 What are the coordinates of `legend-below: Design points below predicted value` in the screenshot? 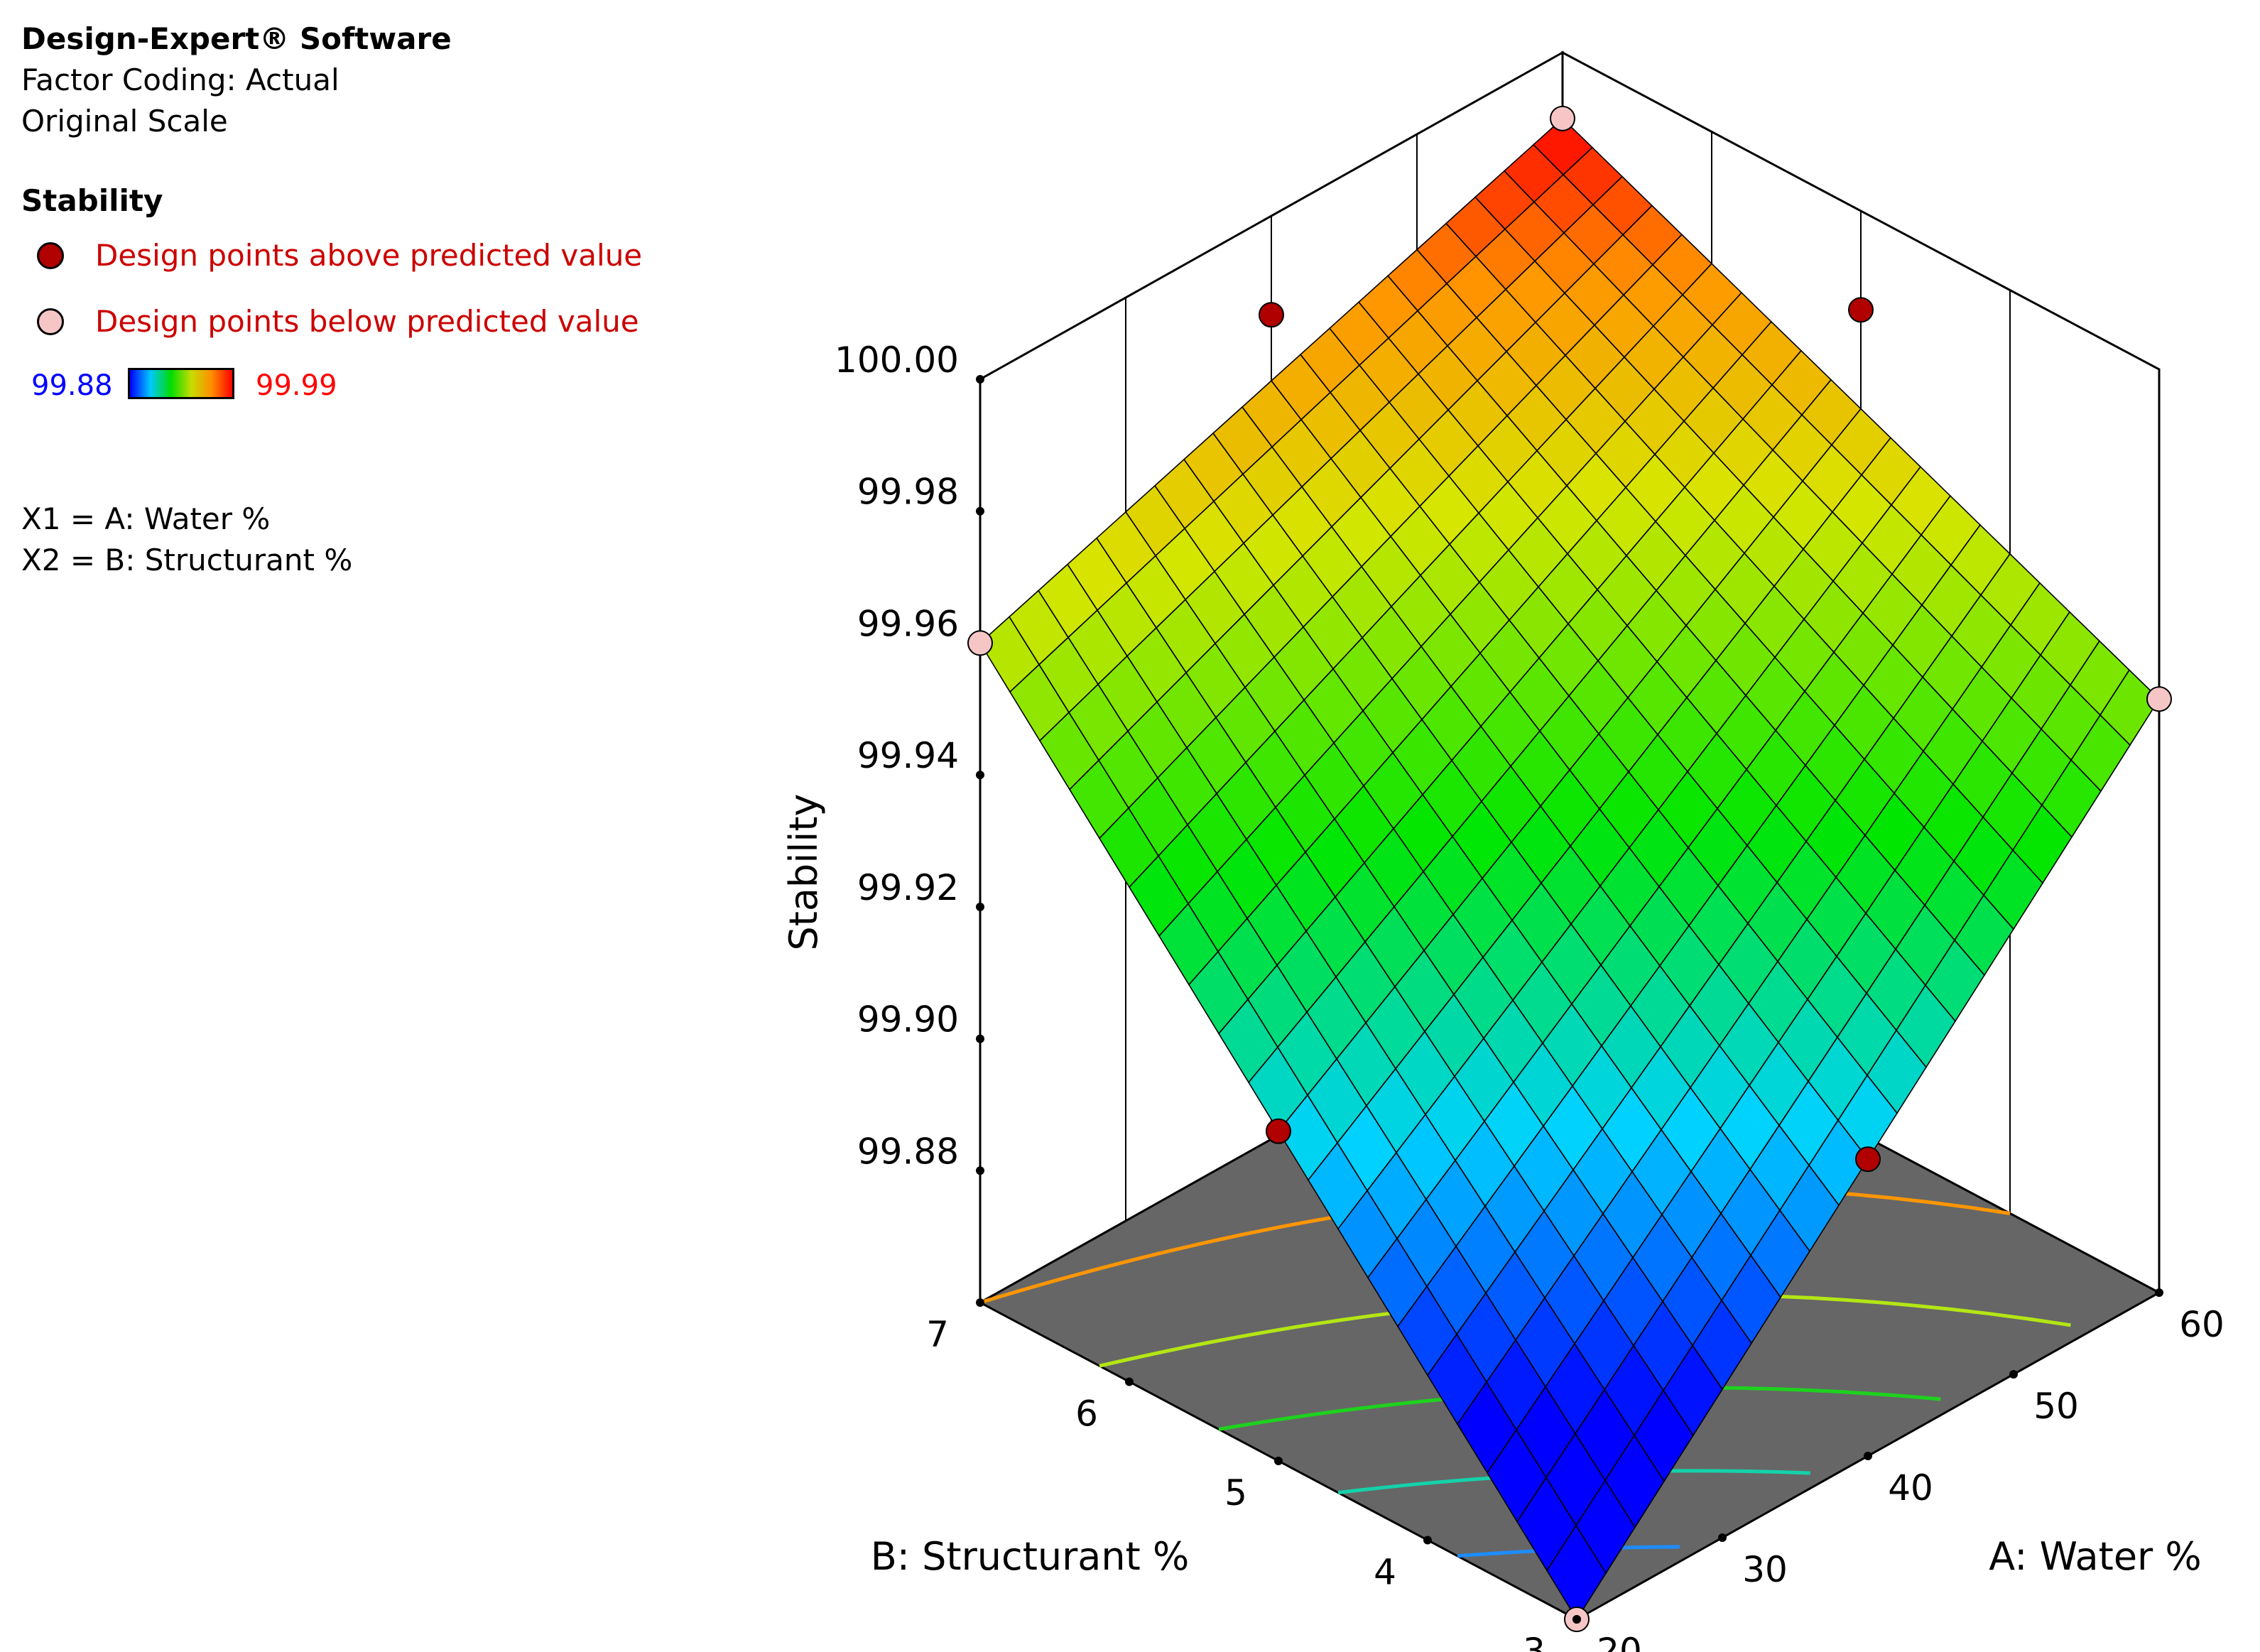 It's located at (338, 321).